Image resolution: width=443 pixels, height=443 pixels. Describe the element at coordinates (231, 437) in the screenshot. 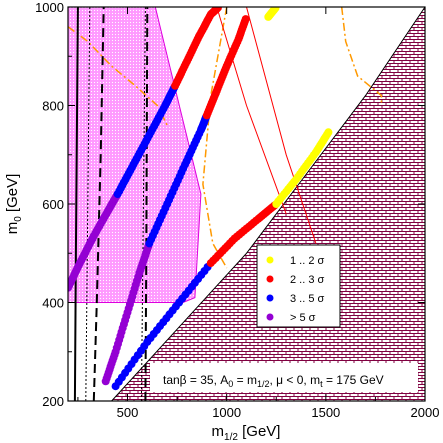

I see `x-axis-label-sub: 1/2` at that location.